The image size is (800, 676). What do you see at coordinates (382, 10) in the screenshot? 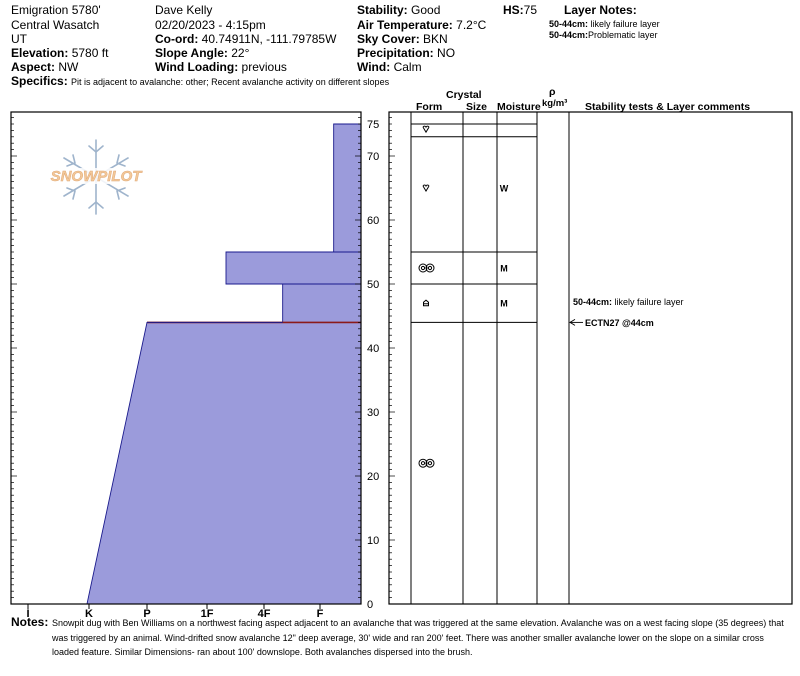
I see `stability-label: Stability:` at bounding box center [382, 10].